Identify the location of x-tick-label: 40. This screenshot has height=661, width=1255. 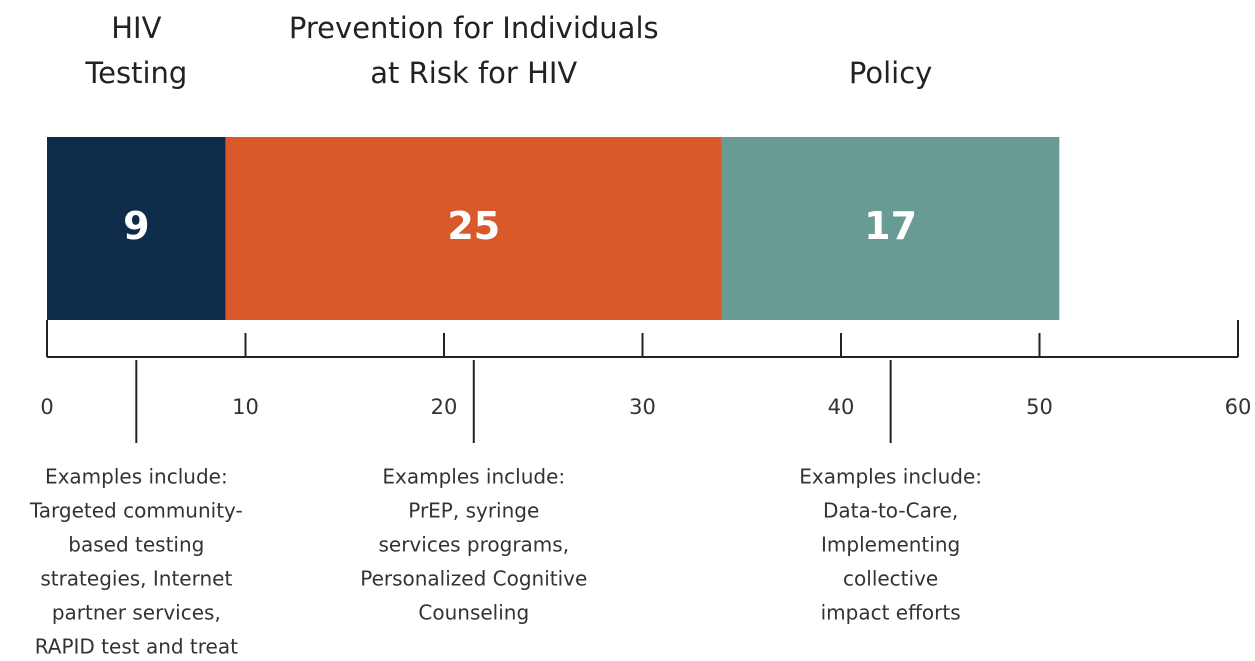
(841, 407).